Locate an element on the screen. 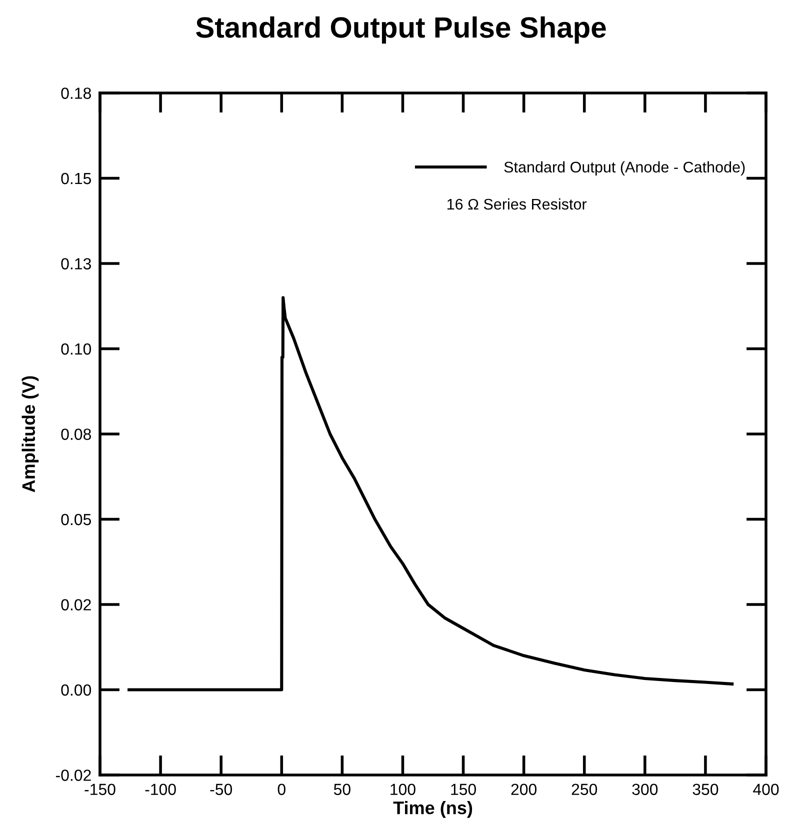 Image resolution: width=802 pixels, height=839 pixels. y-tick-label: 0.08 is located at coordinates (76, 434).